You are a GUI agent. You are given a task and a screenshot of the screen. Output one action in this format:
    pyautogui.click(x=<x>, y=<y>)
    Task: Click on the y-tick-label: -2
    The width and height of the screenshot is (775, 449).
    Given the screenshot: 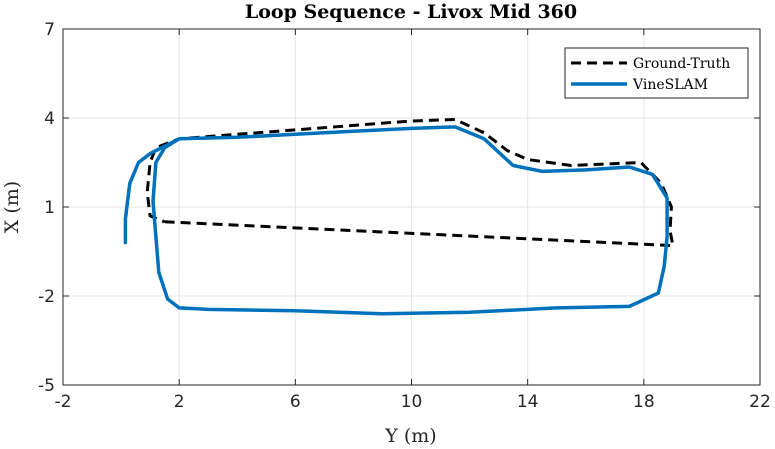 What is the action you would take?
    pyautogui.click(x=46, y=297)
    